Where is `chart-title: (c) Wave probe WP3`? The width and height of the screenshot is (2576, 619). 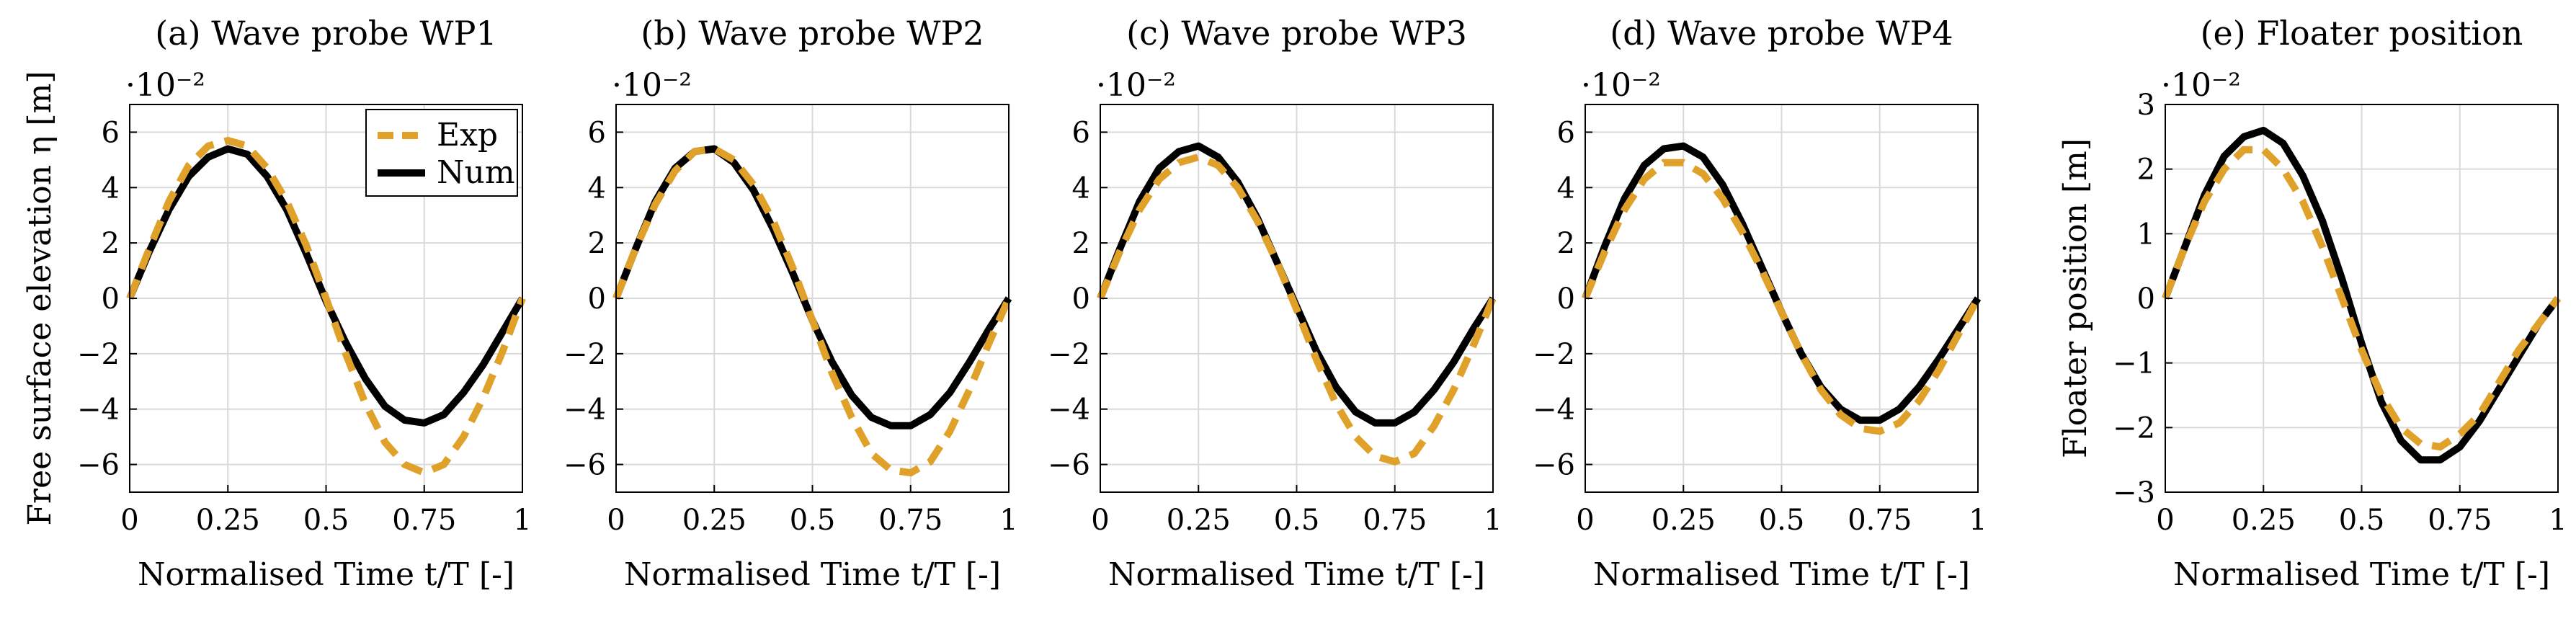 chart-title: (c) Wave probe WP3 is located at coordinates (1296, 33).